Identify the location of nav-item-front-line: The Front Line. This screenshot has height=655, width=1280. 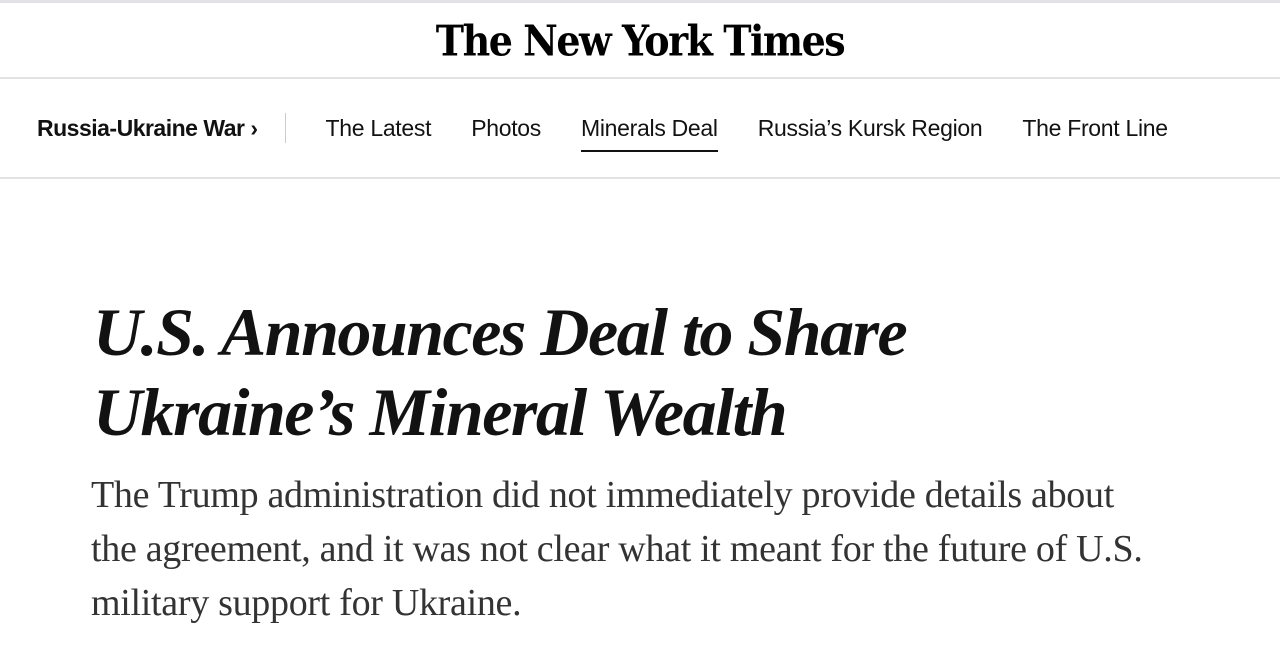
(1095, 128).